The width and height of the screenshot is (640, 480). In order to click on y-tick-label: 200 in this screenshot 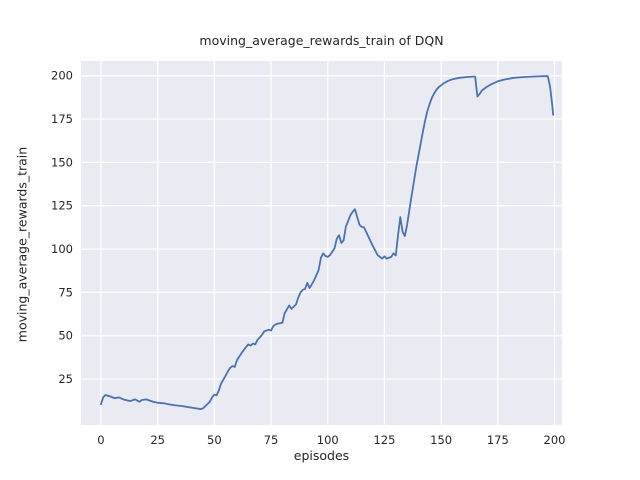, I will do `click(62, 76)`.